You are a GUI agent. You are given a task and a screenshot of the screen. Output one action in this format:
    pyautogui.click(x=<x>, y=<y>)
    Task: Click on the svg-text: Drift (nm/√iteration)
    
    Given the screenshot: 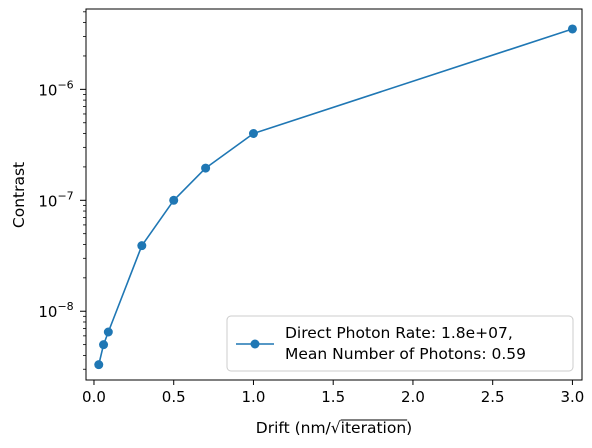 What is the action you would take?
    pyautogui.click(x=334, y=428)
    